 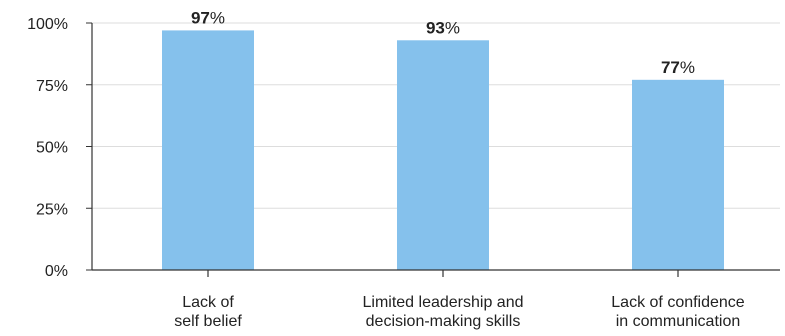 I want to click on y-tick-label: 25%, so click(x=52, y=209).